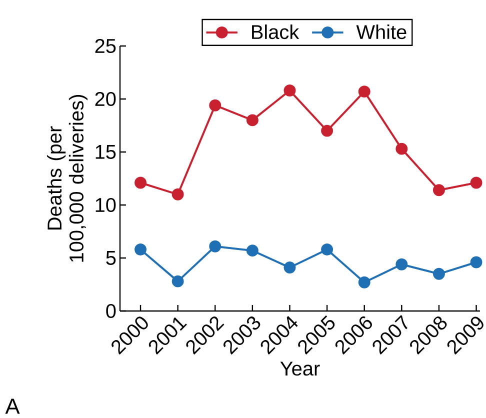 This screenshot has height=418, width=486. Describe the element at coordinates (105, 99) in the screenshot. I see `y-tick-label: 20` at that location.